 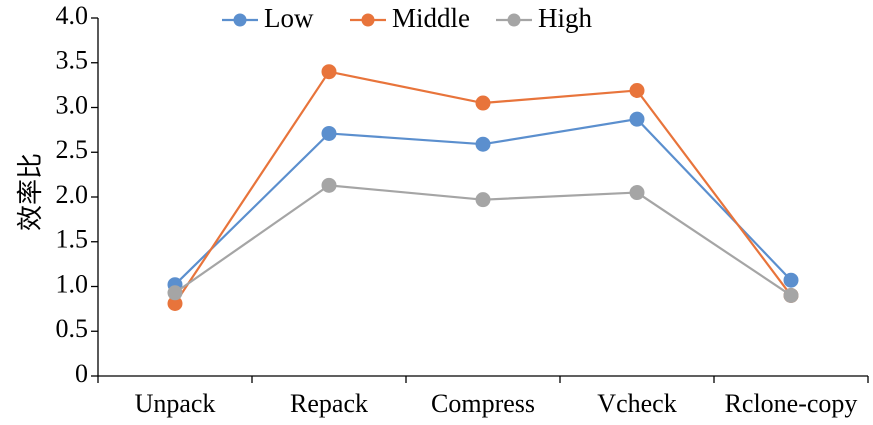 I want to click on legend-item-middle: Middle, so click(x=410, y=18).